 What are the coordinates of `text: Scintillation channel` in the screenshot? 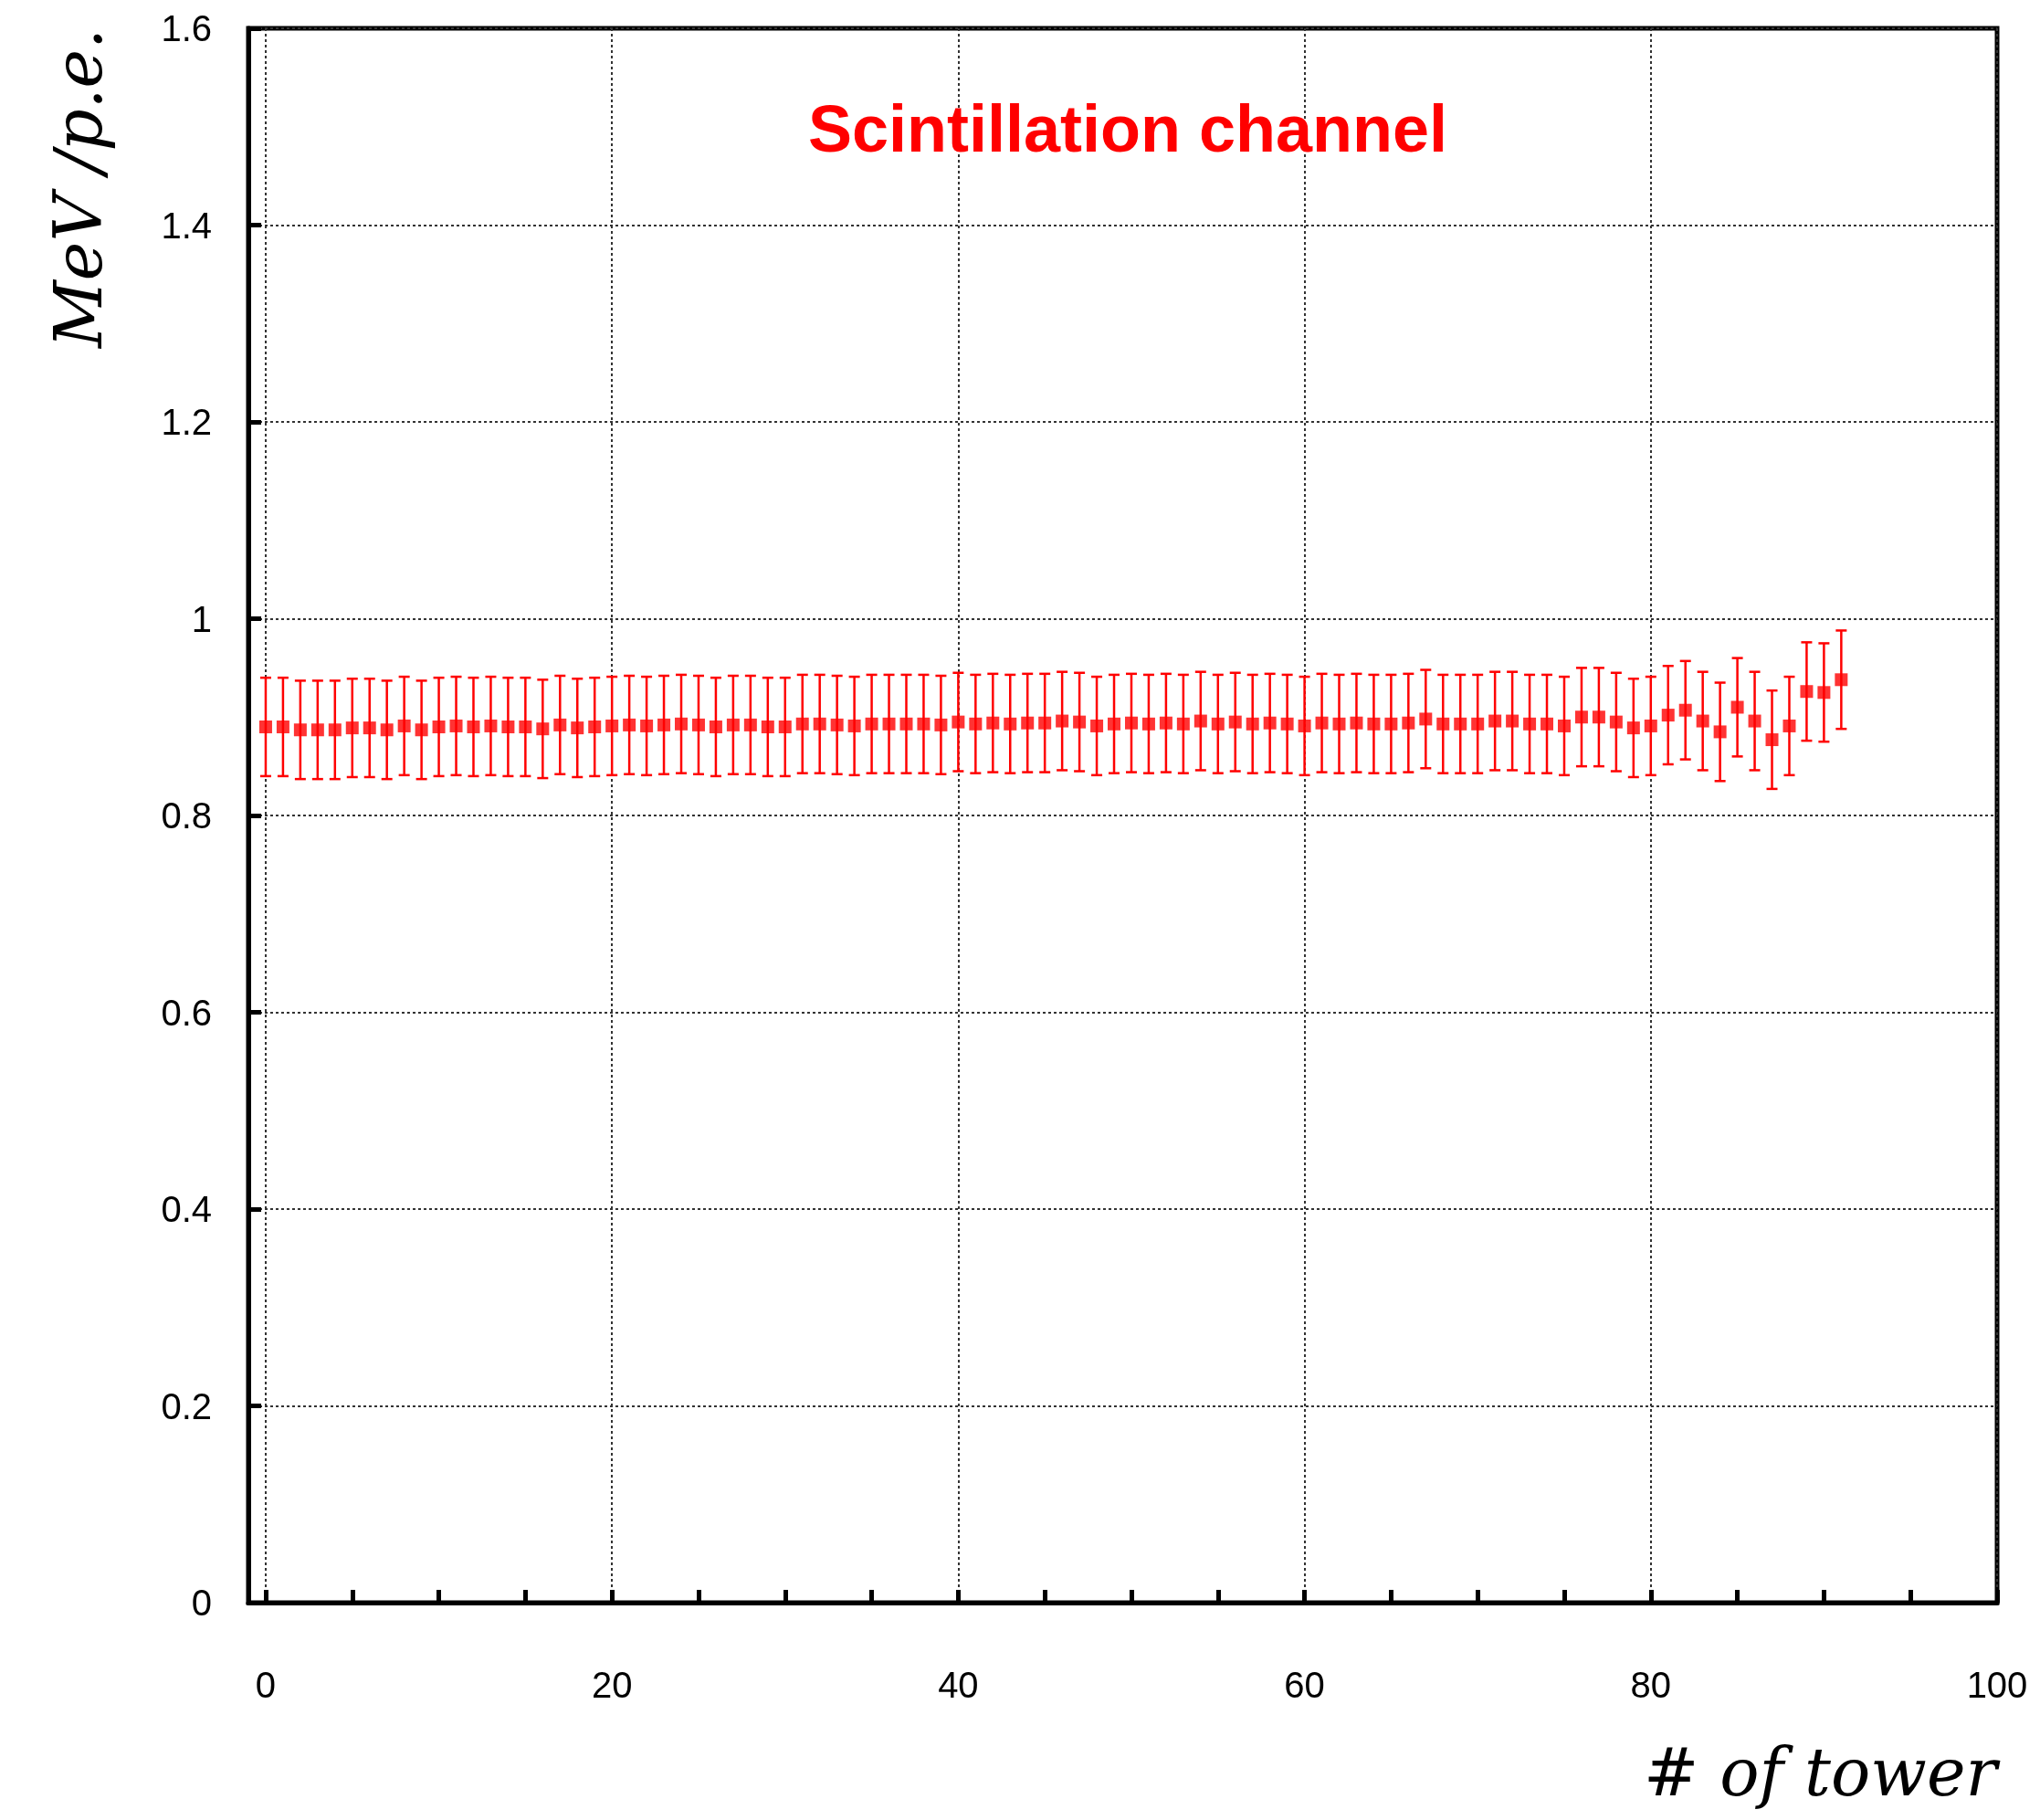 It's located at (1128, 128).